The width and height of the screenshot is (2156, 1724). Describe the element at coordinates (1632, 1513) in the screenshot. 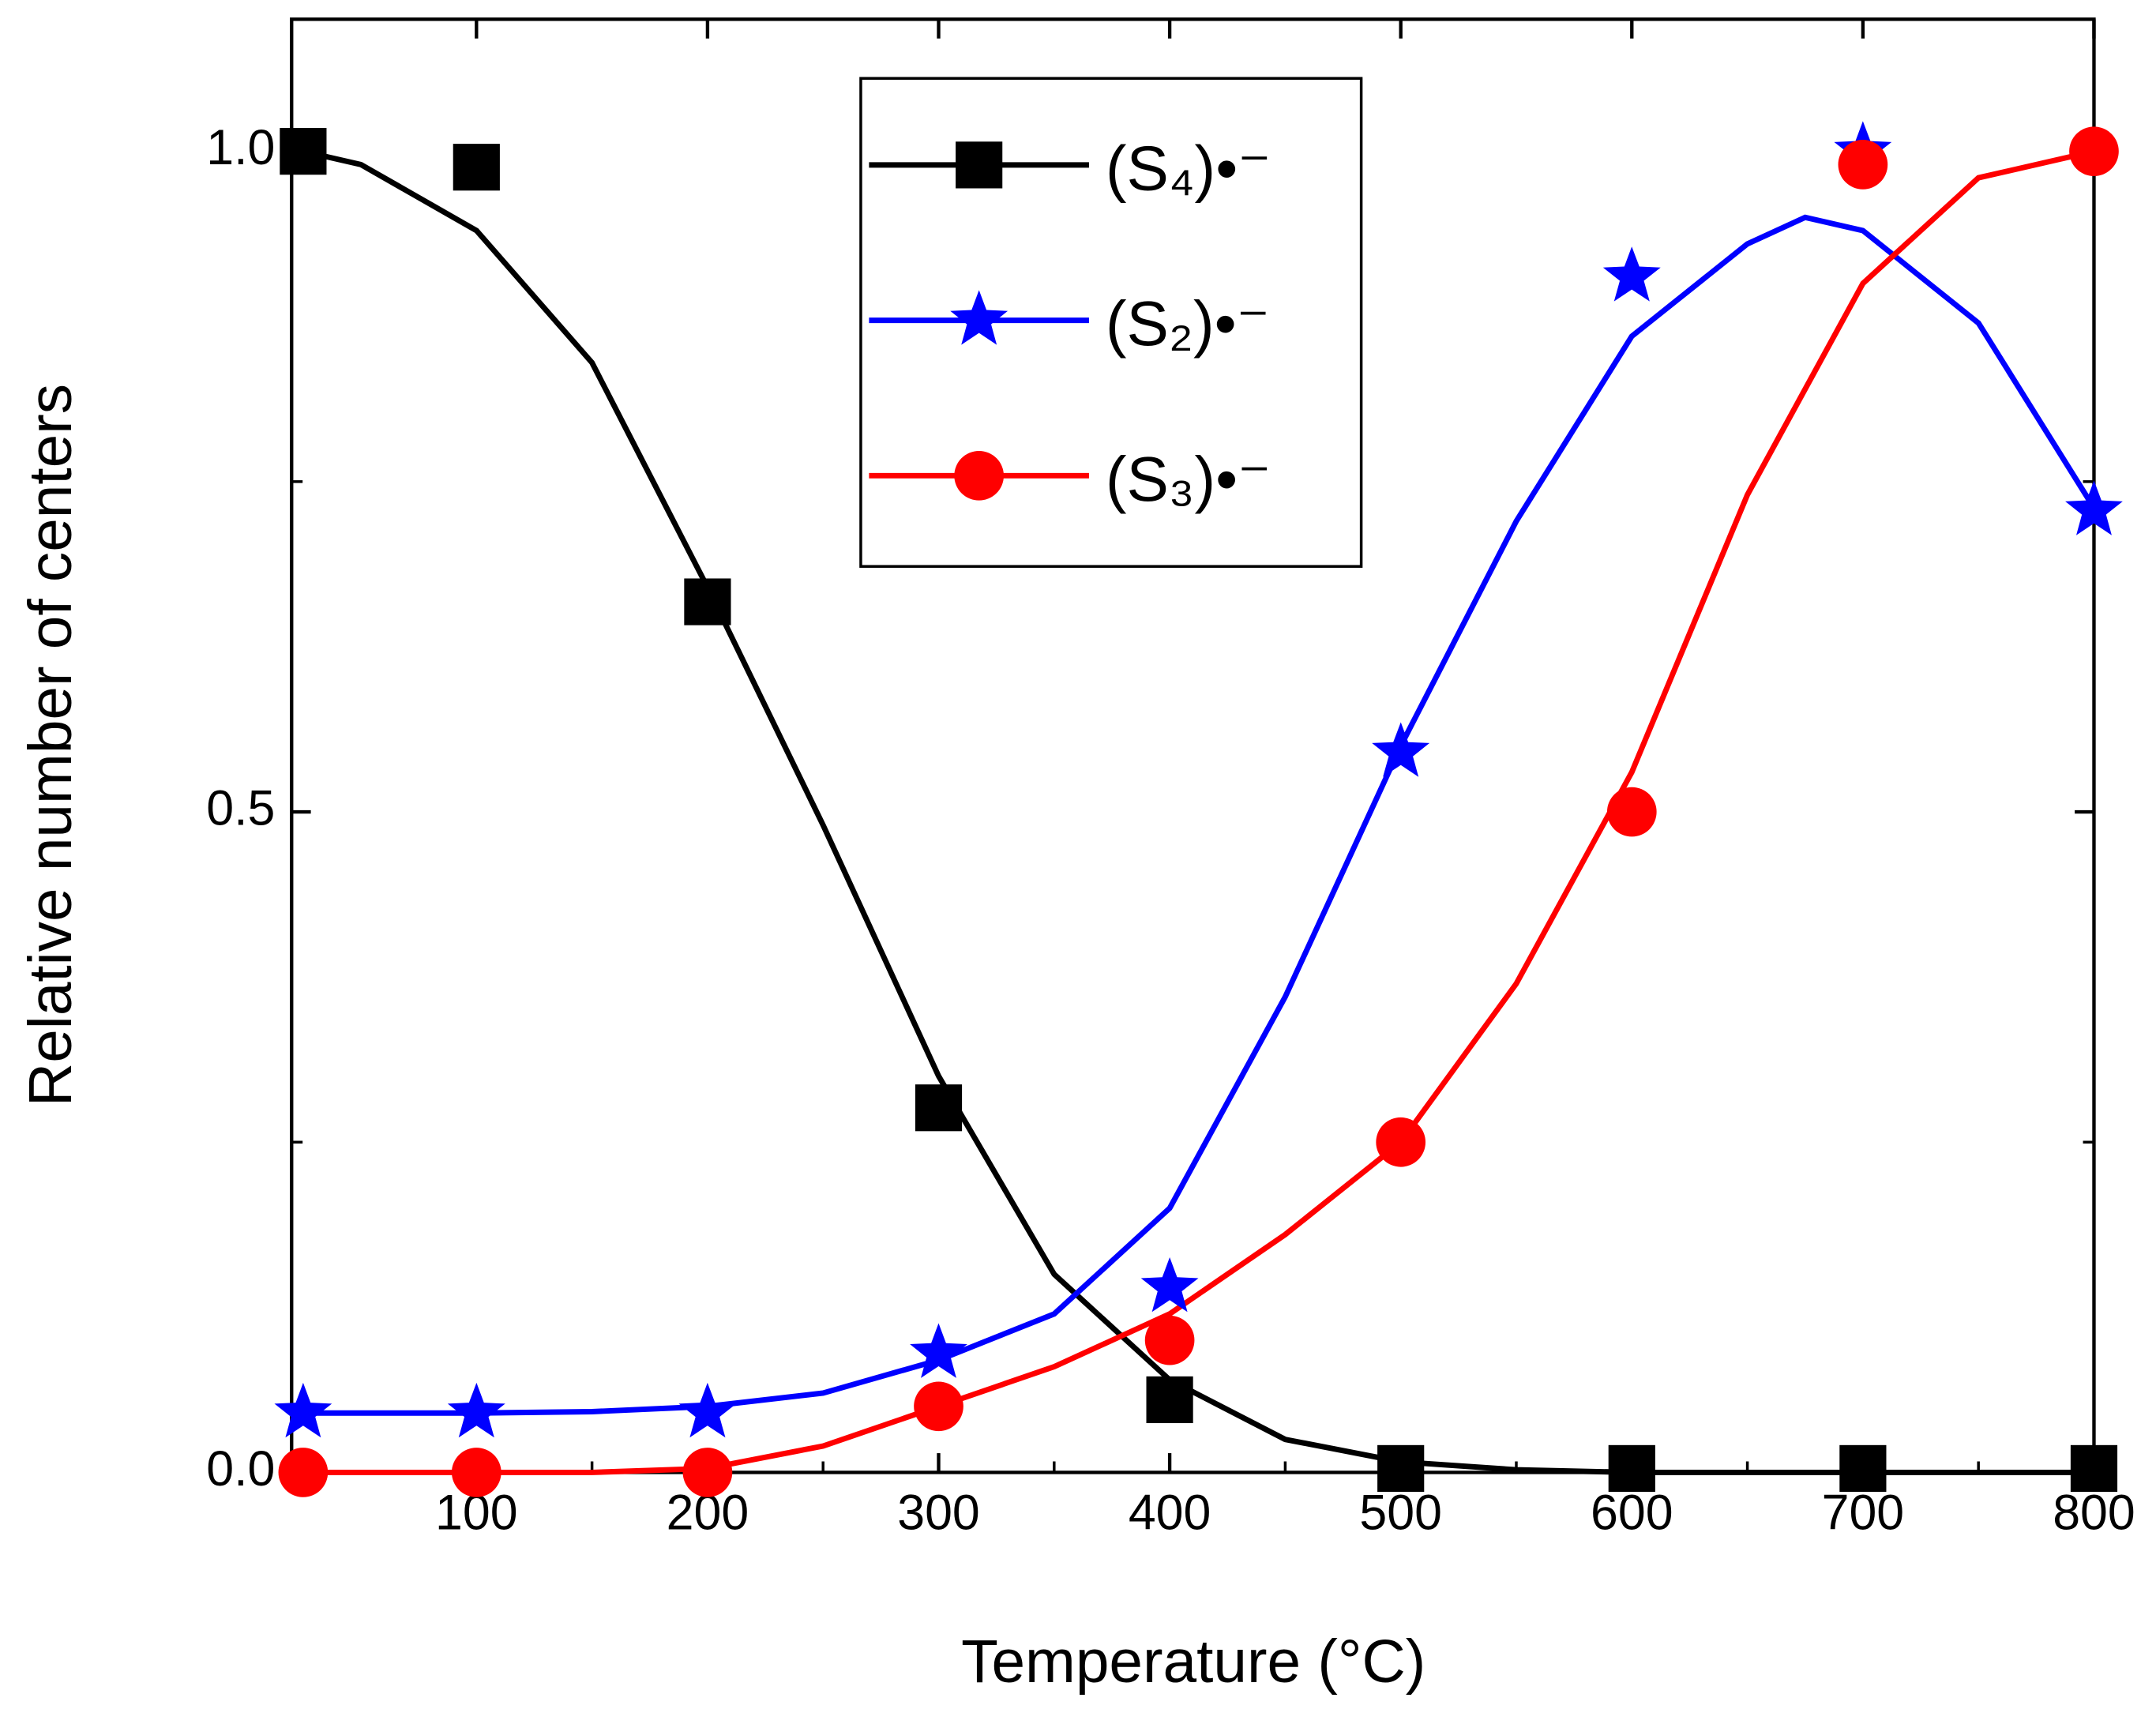

I see `x-tick-label: 600` at that location.